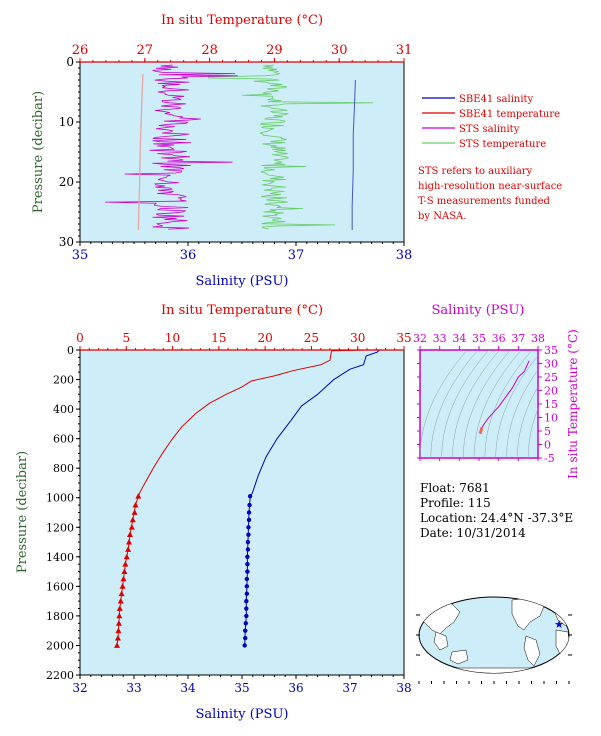 This screenshot has width=601, height=736. I want to click on c-top-tick-label: 37, so click(518, 338).